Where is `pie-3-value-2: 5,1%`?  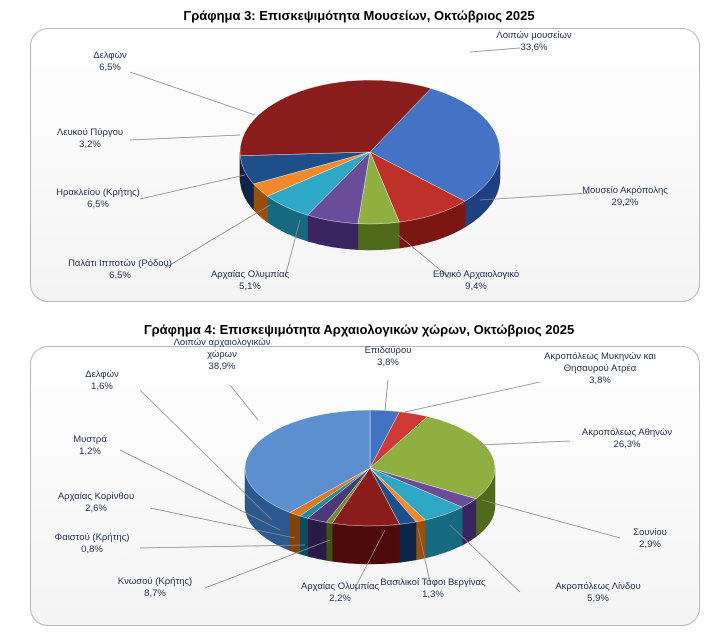 pie-3-value-2: 5,1% is located at coordinates (250, 286).